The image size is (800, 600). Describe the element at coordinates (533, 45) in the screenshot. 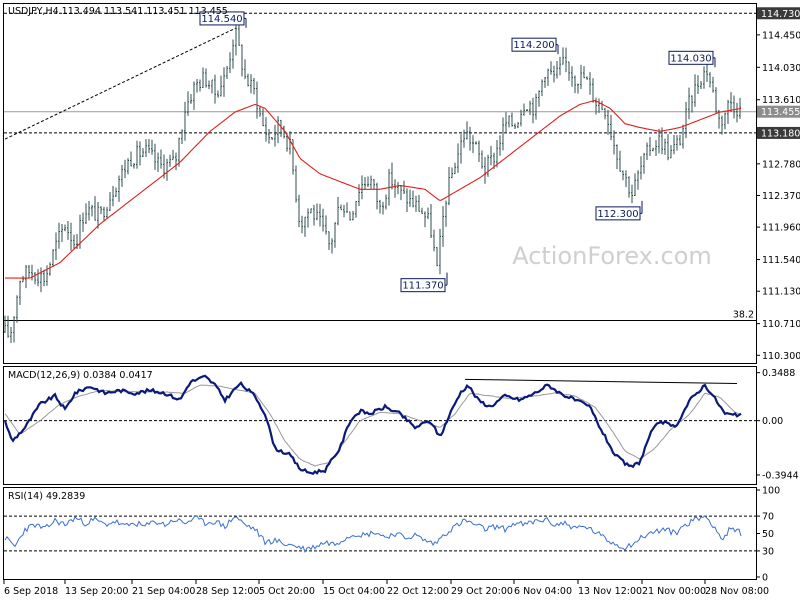

I see `annotation-label: 114.200` at that location.